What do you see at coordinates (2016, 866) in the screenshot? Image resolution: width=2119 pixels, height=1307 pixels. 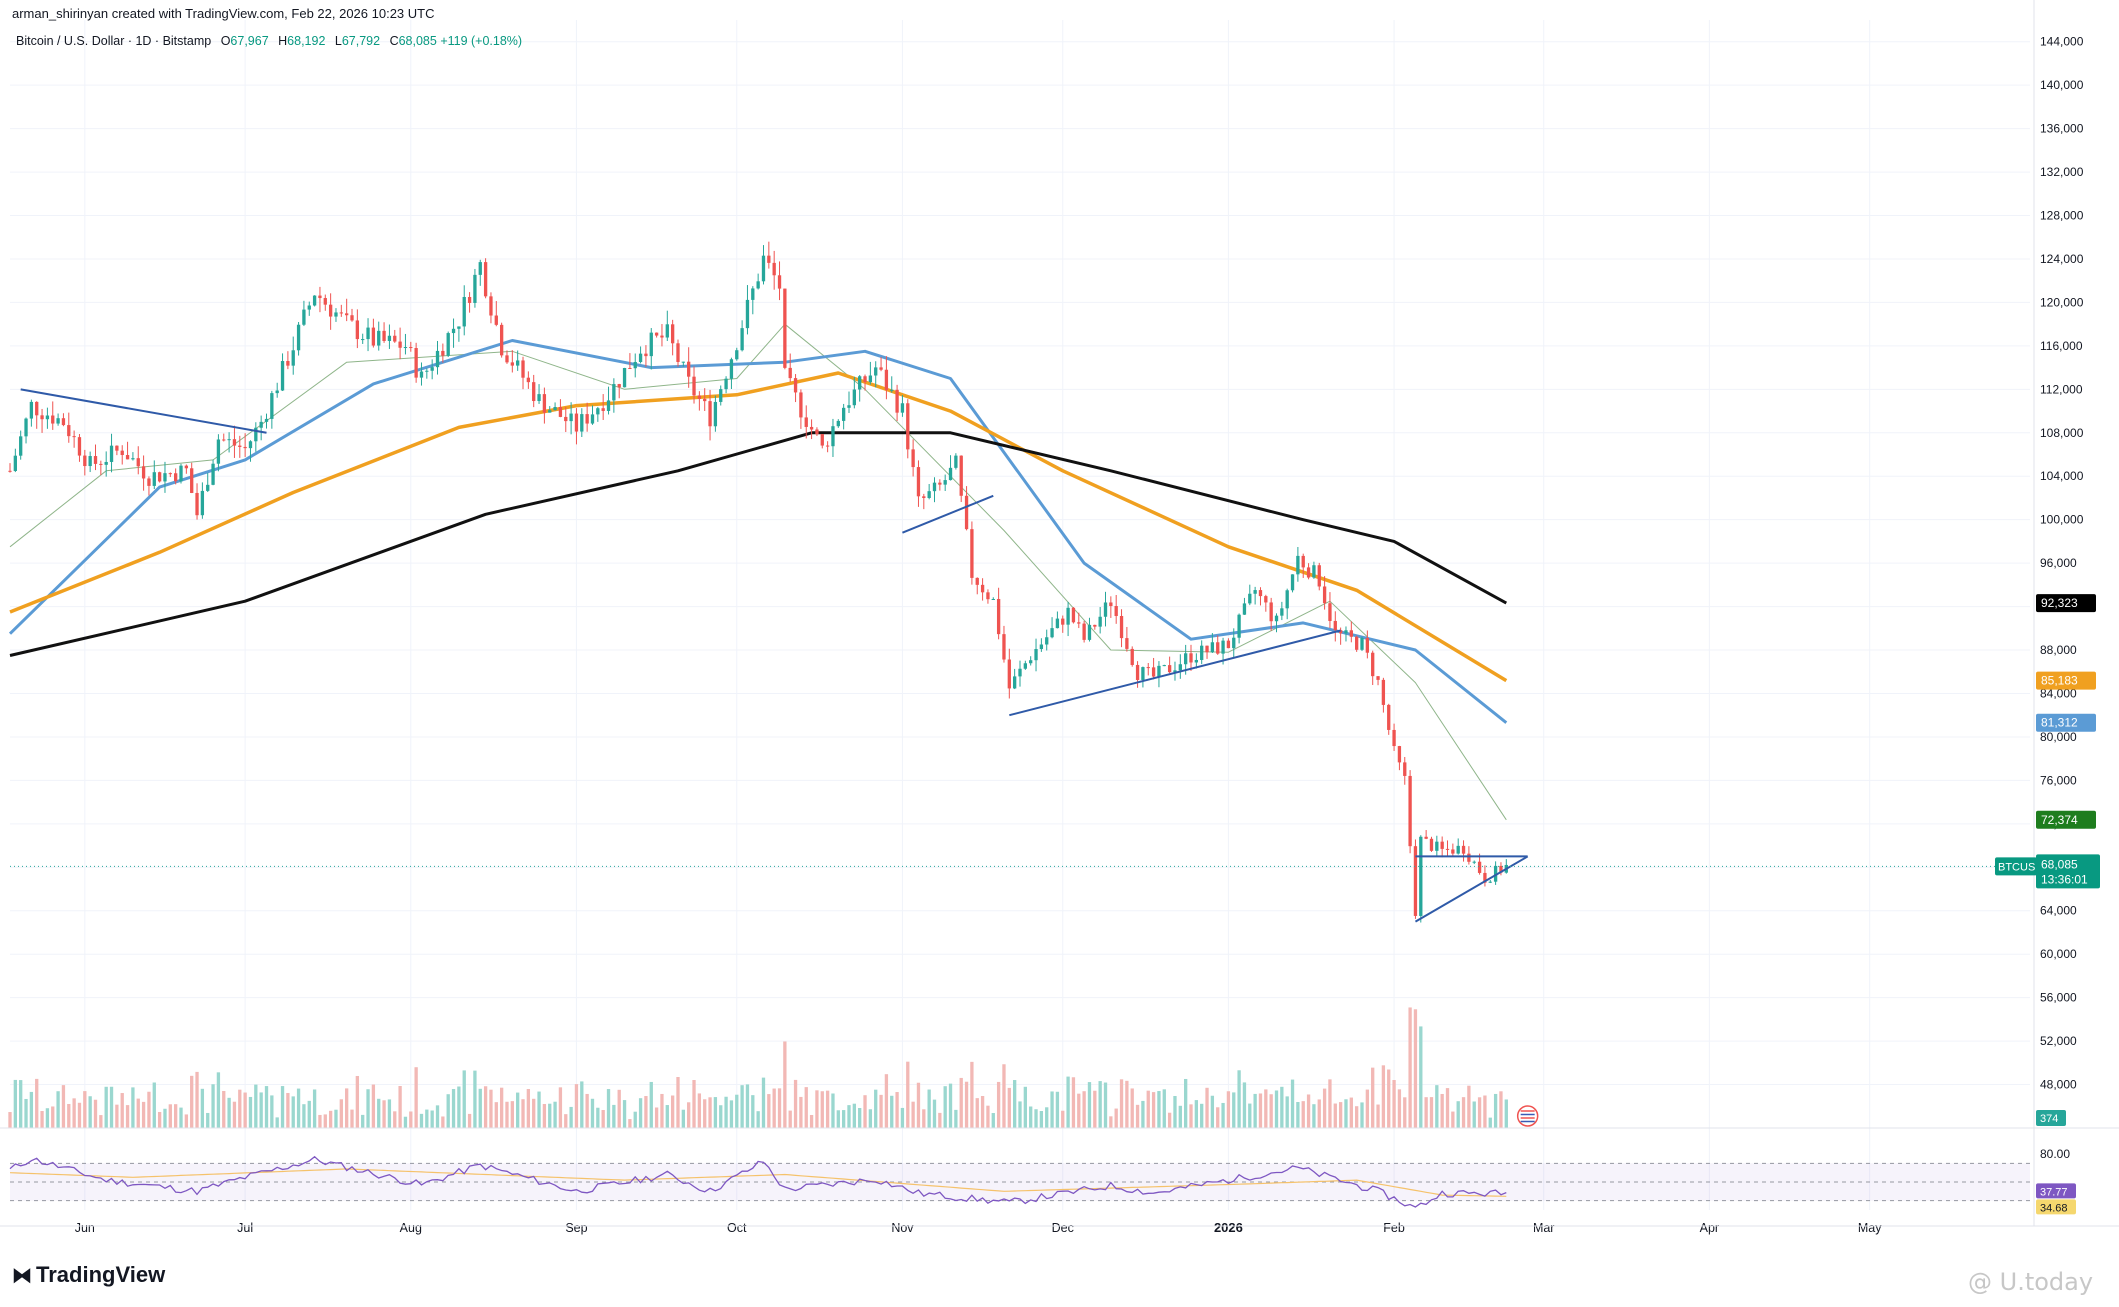 I see `symbol-badge` at bounding box center [2016, 866].